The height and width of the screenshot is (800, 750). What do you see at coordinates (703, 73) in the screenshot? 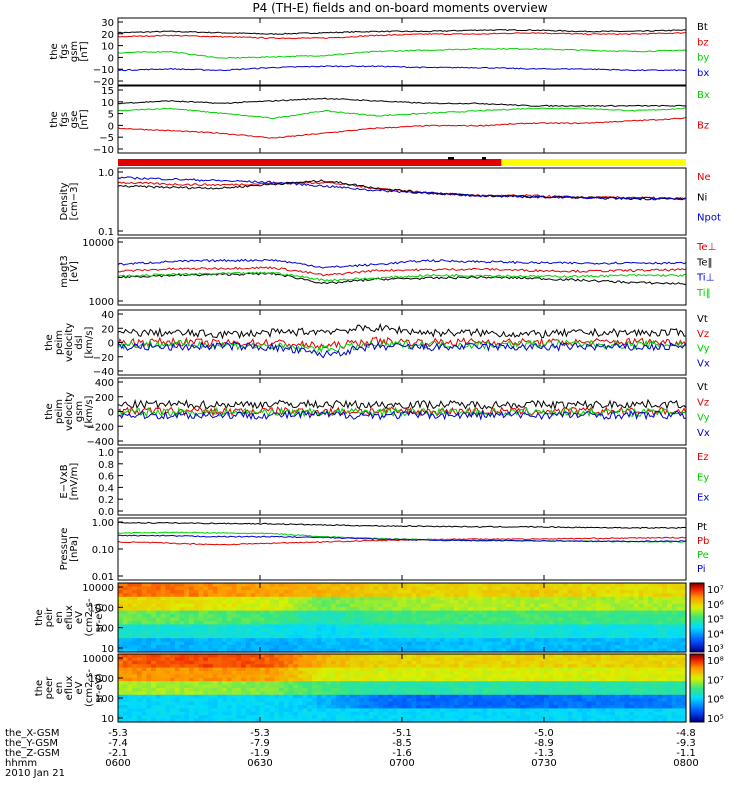
I see `legend-label: bx` at bounding box center [703, 73].